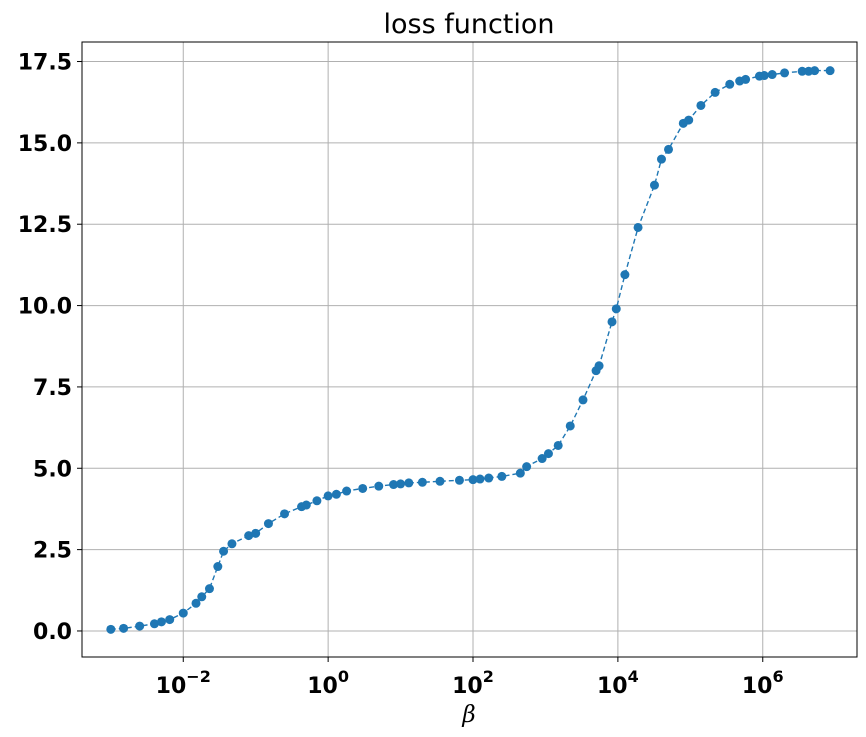 The height and width of the screenshot is (737, 866). Describe the element at coordinates (488, 676) in the screenshot. I see `x-tick-exponent: 2` at that location.